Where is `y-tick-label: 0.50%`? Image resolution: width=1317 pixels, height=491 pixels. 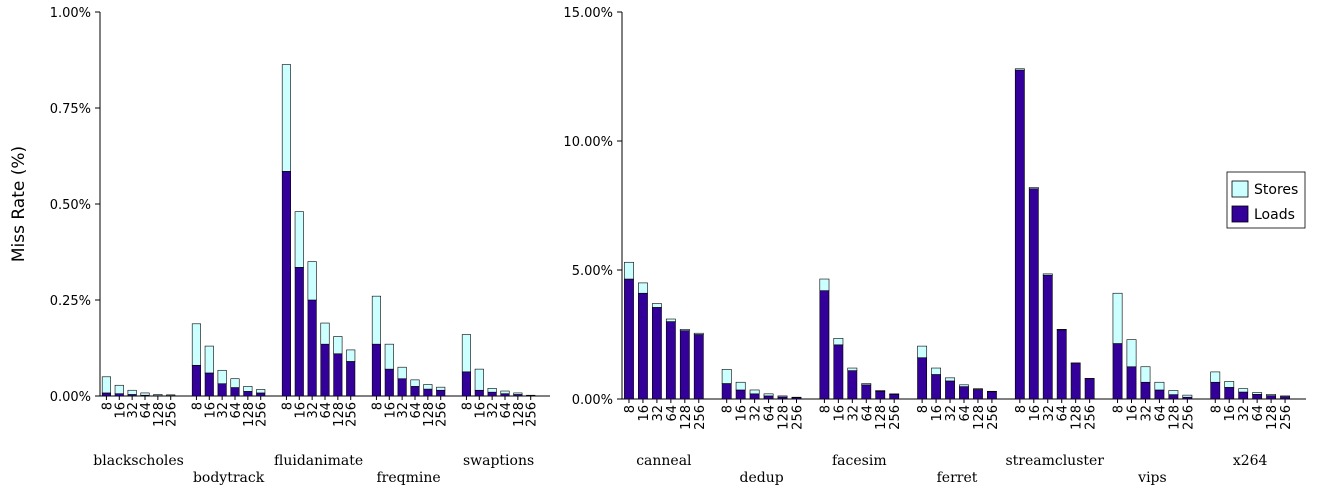 y-tick-label: 0.50% is located at coordinates (70, 205).